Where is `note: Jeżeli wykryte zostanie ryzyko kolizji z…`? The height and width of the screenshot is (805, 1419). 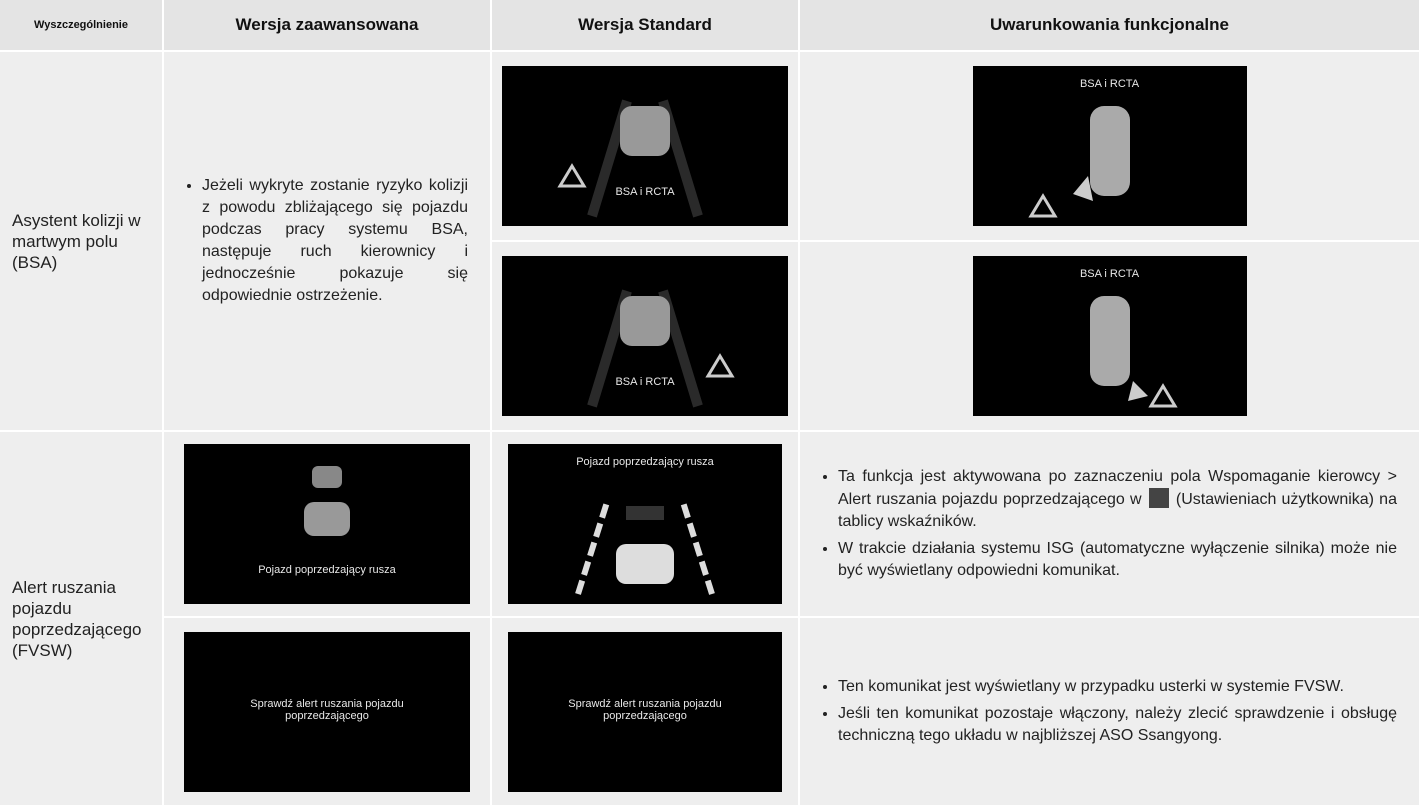 note: Jeżeli wykryte zostanie ryzyko kolizji z… is located at coordinates (335, 241).